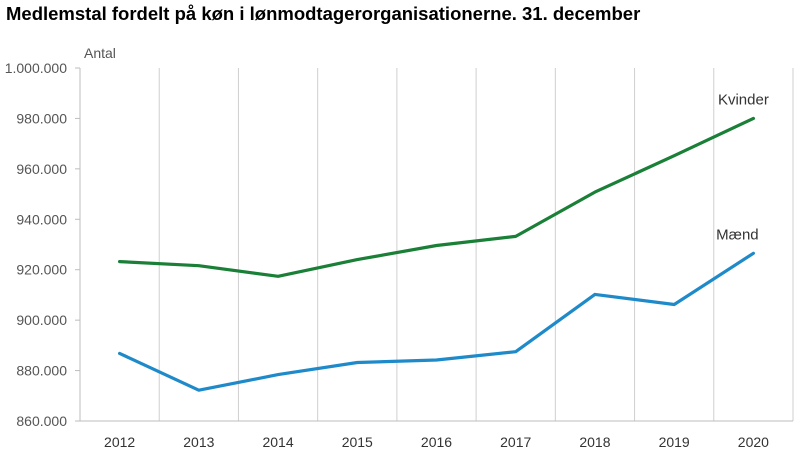 This screenshot has height=459, width=800. Describe the element at coordinates (41, 320) in the screenshot. I see `y-tick-label: 900.000` at that location.